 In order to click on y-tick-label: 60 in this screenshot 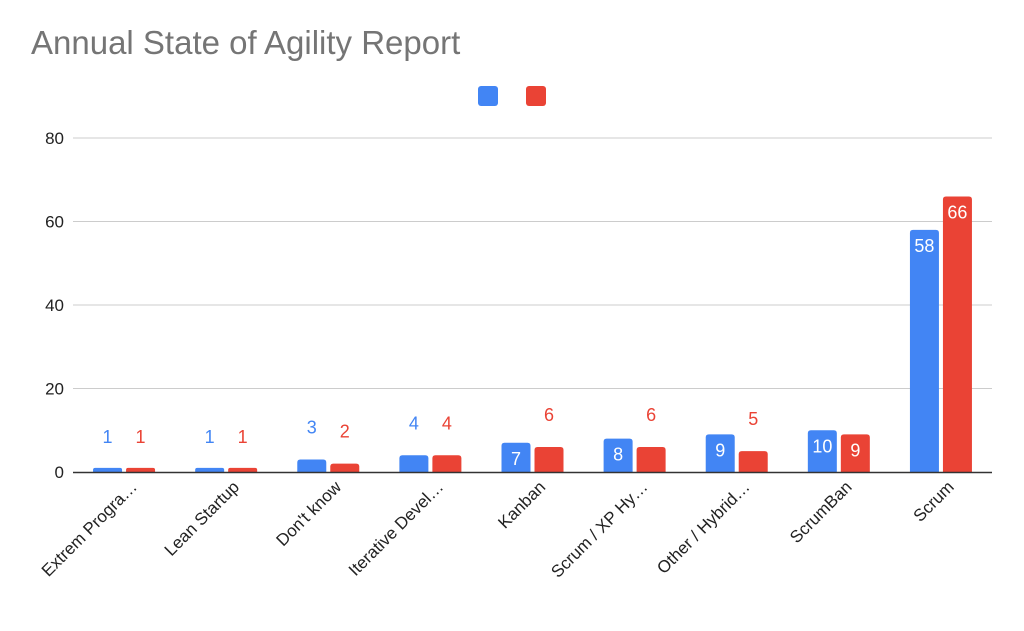, I will do `click(54, 222)`.